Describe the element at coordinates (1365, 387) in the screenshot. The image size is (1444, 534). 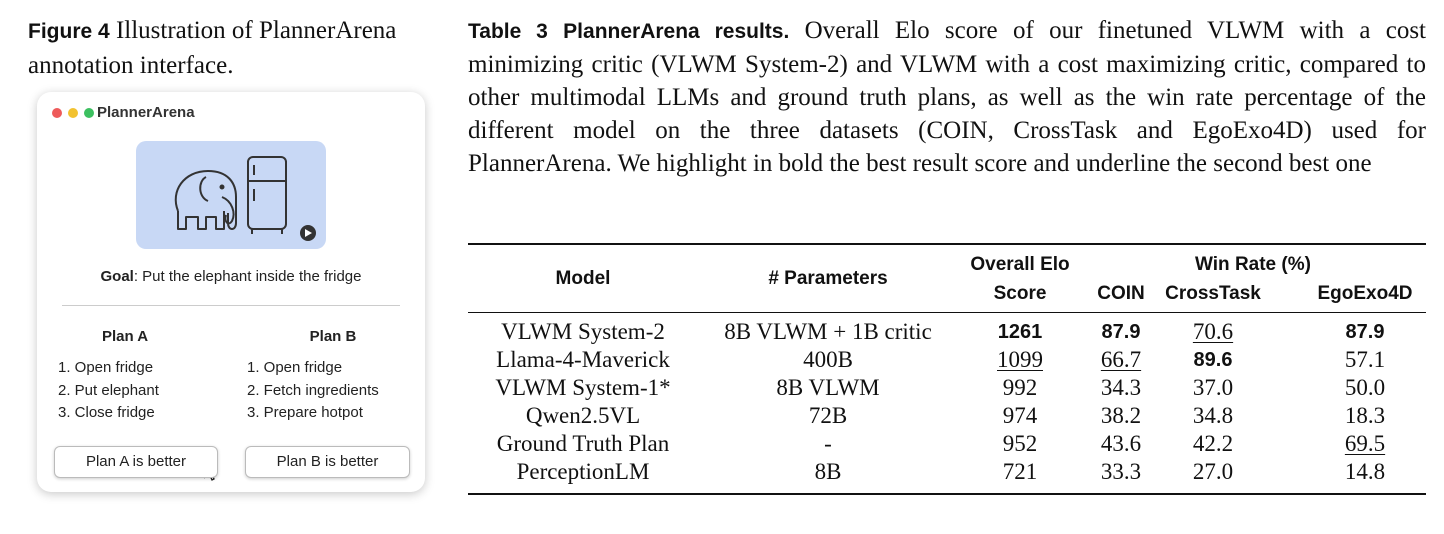
I see `table-cell: 50.0` at that location.